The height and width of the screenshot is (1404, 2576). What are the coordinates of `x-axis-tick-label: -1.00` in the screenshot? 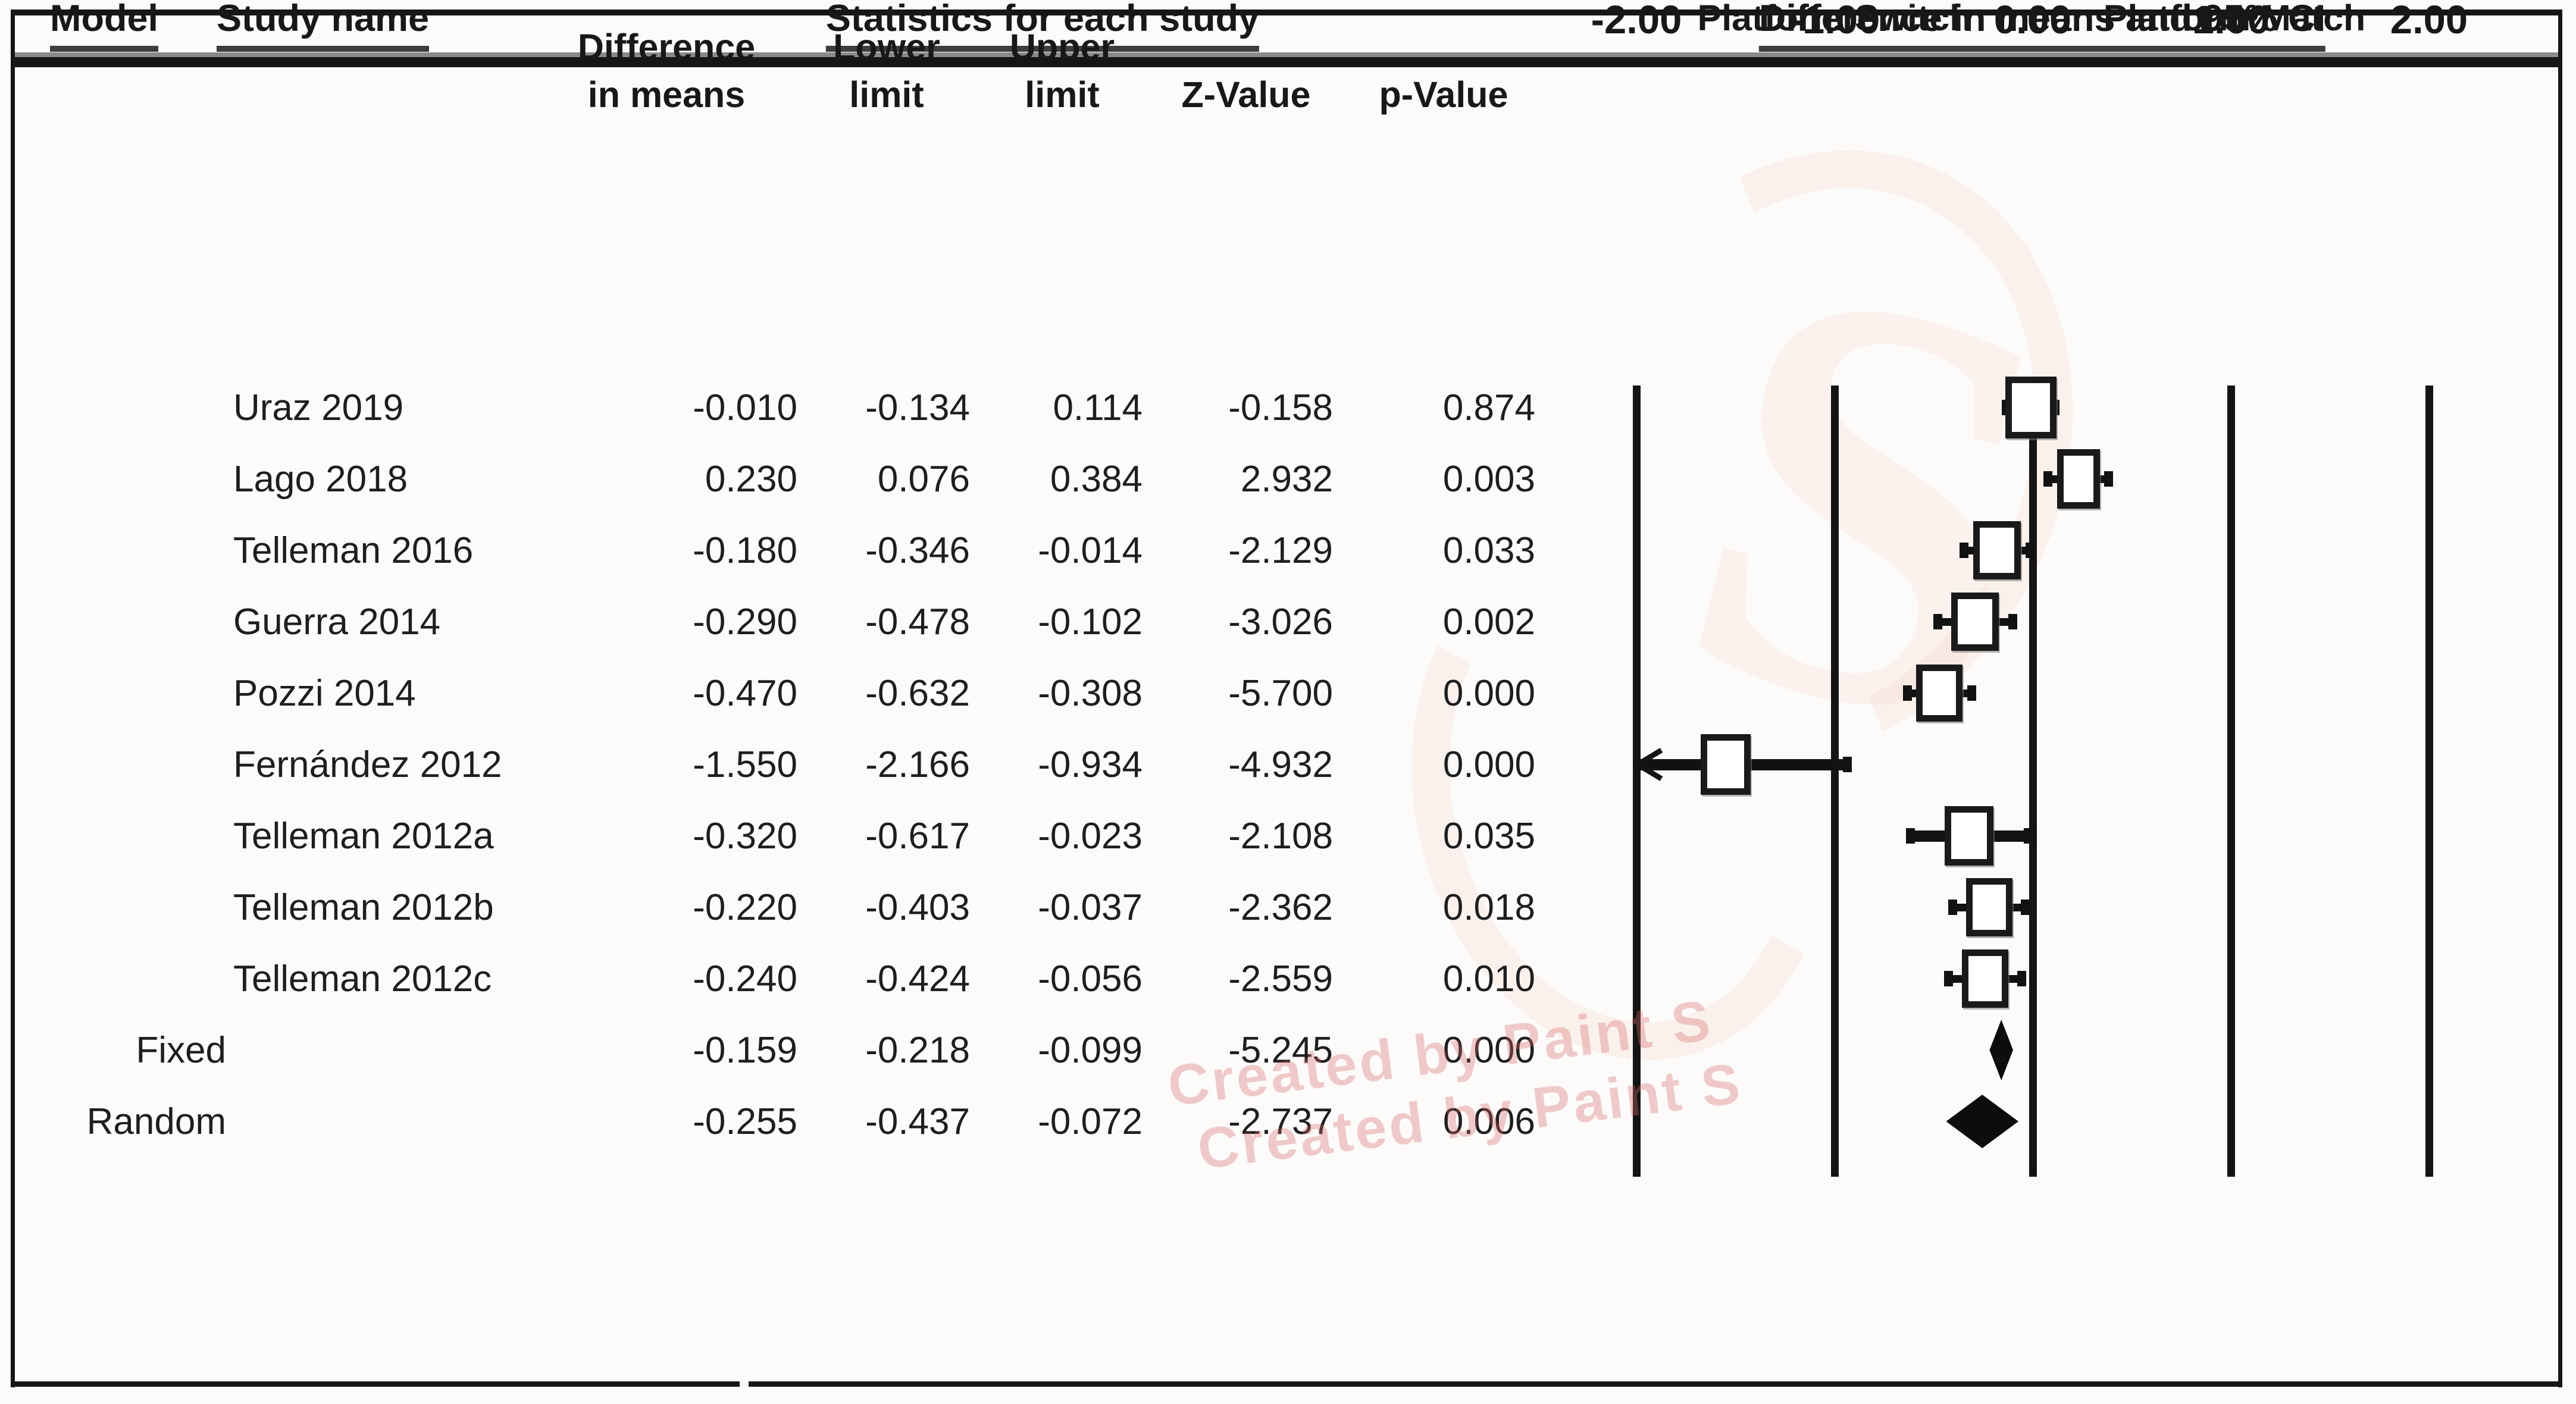 It's located at (1834, 21).